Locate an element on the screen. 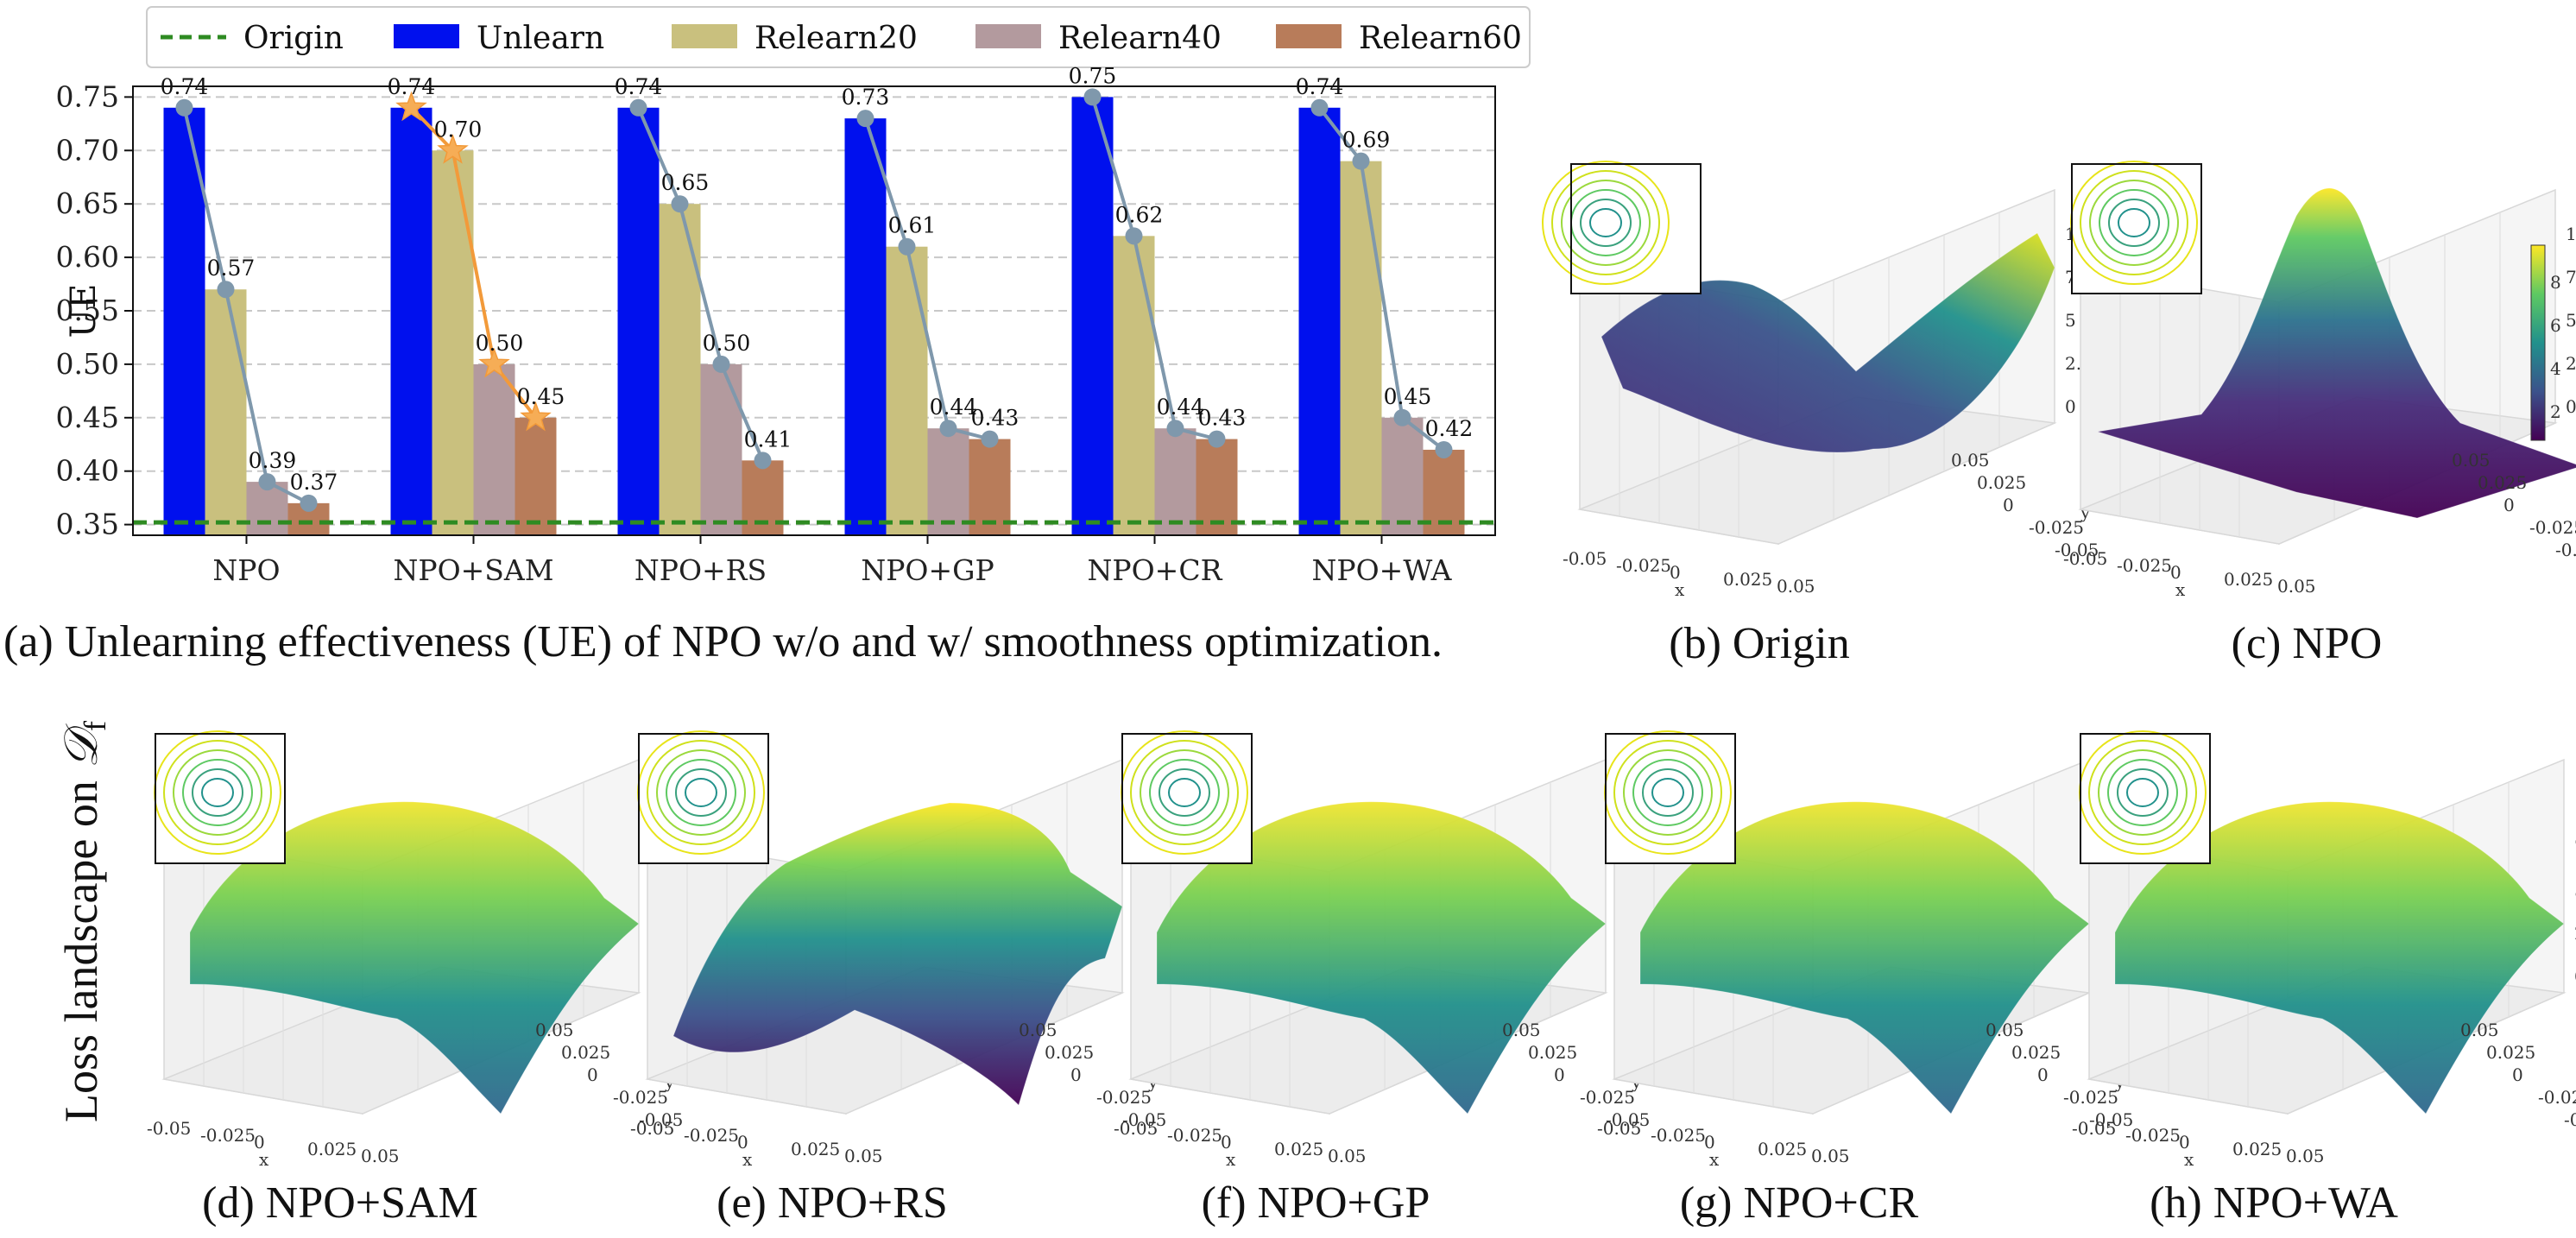 This screenshot has height=1238, width=2576. data-label: 0.70 is located at coordinates (458, 129).